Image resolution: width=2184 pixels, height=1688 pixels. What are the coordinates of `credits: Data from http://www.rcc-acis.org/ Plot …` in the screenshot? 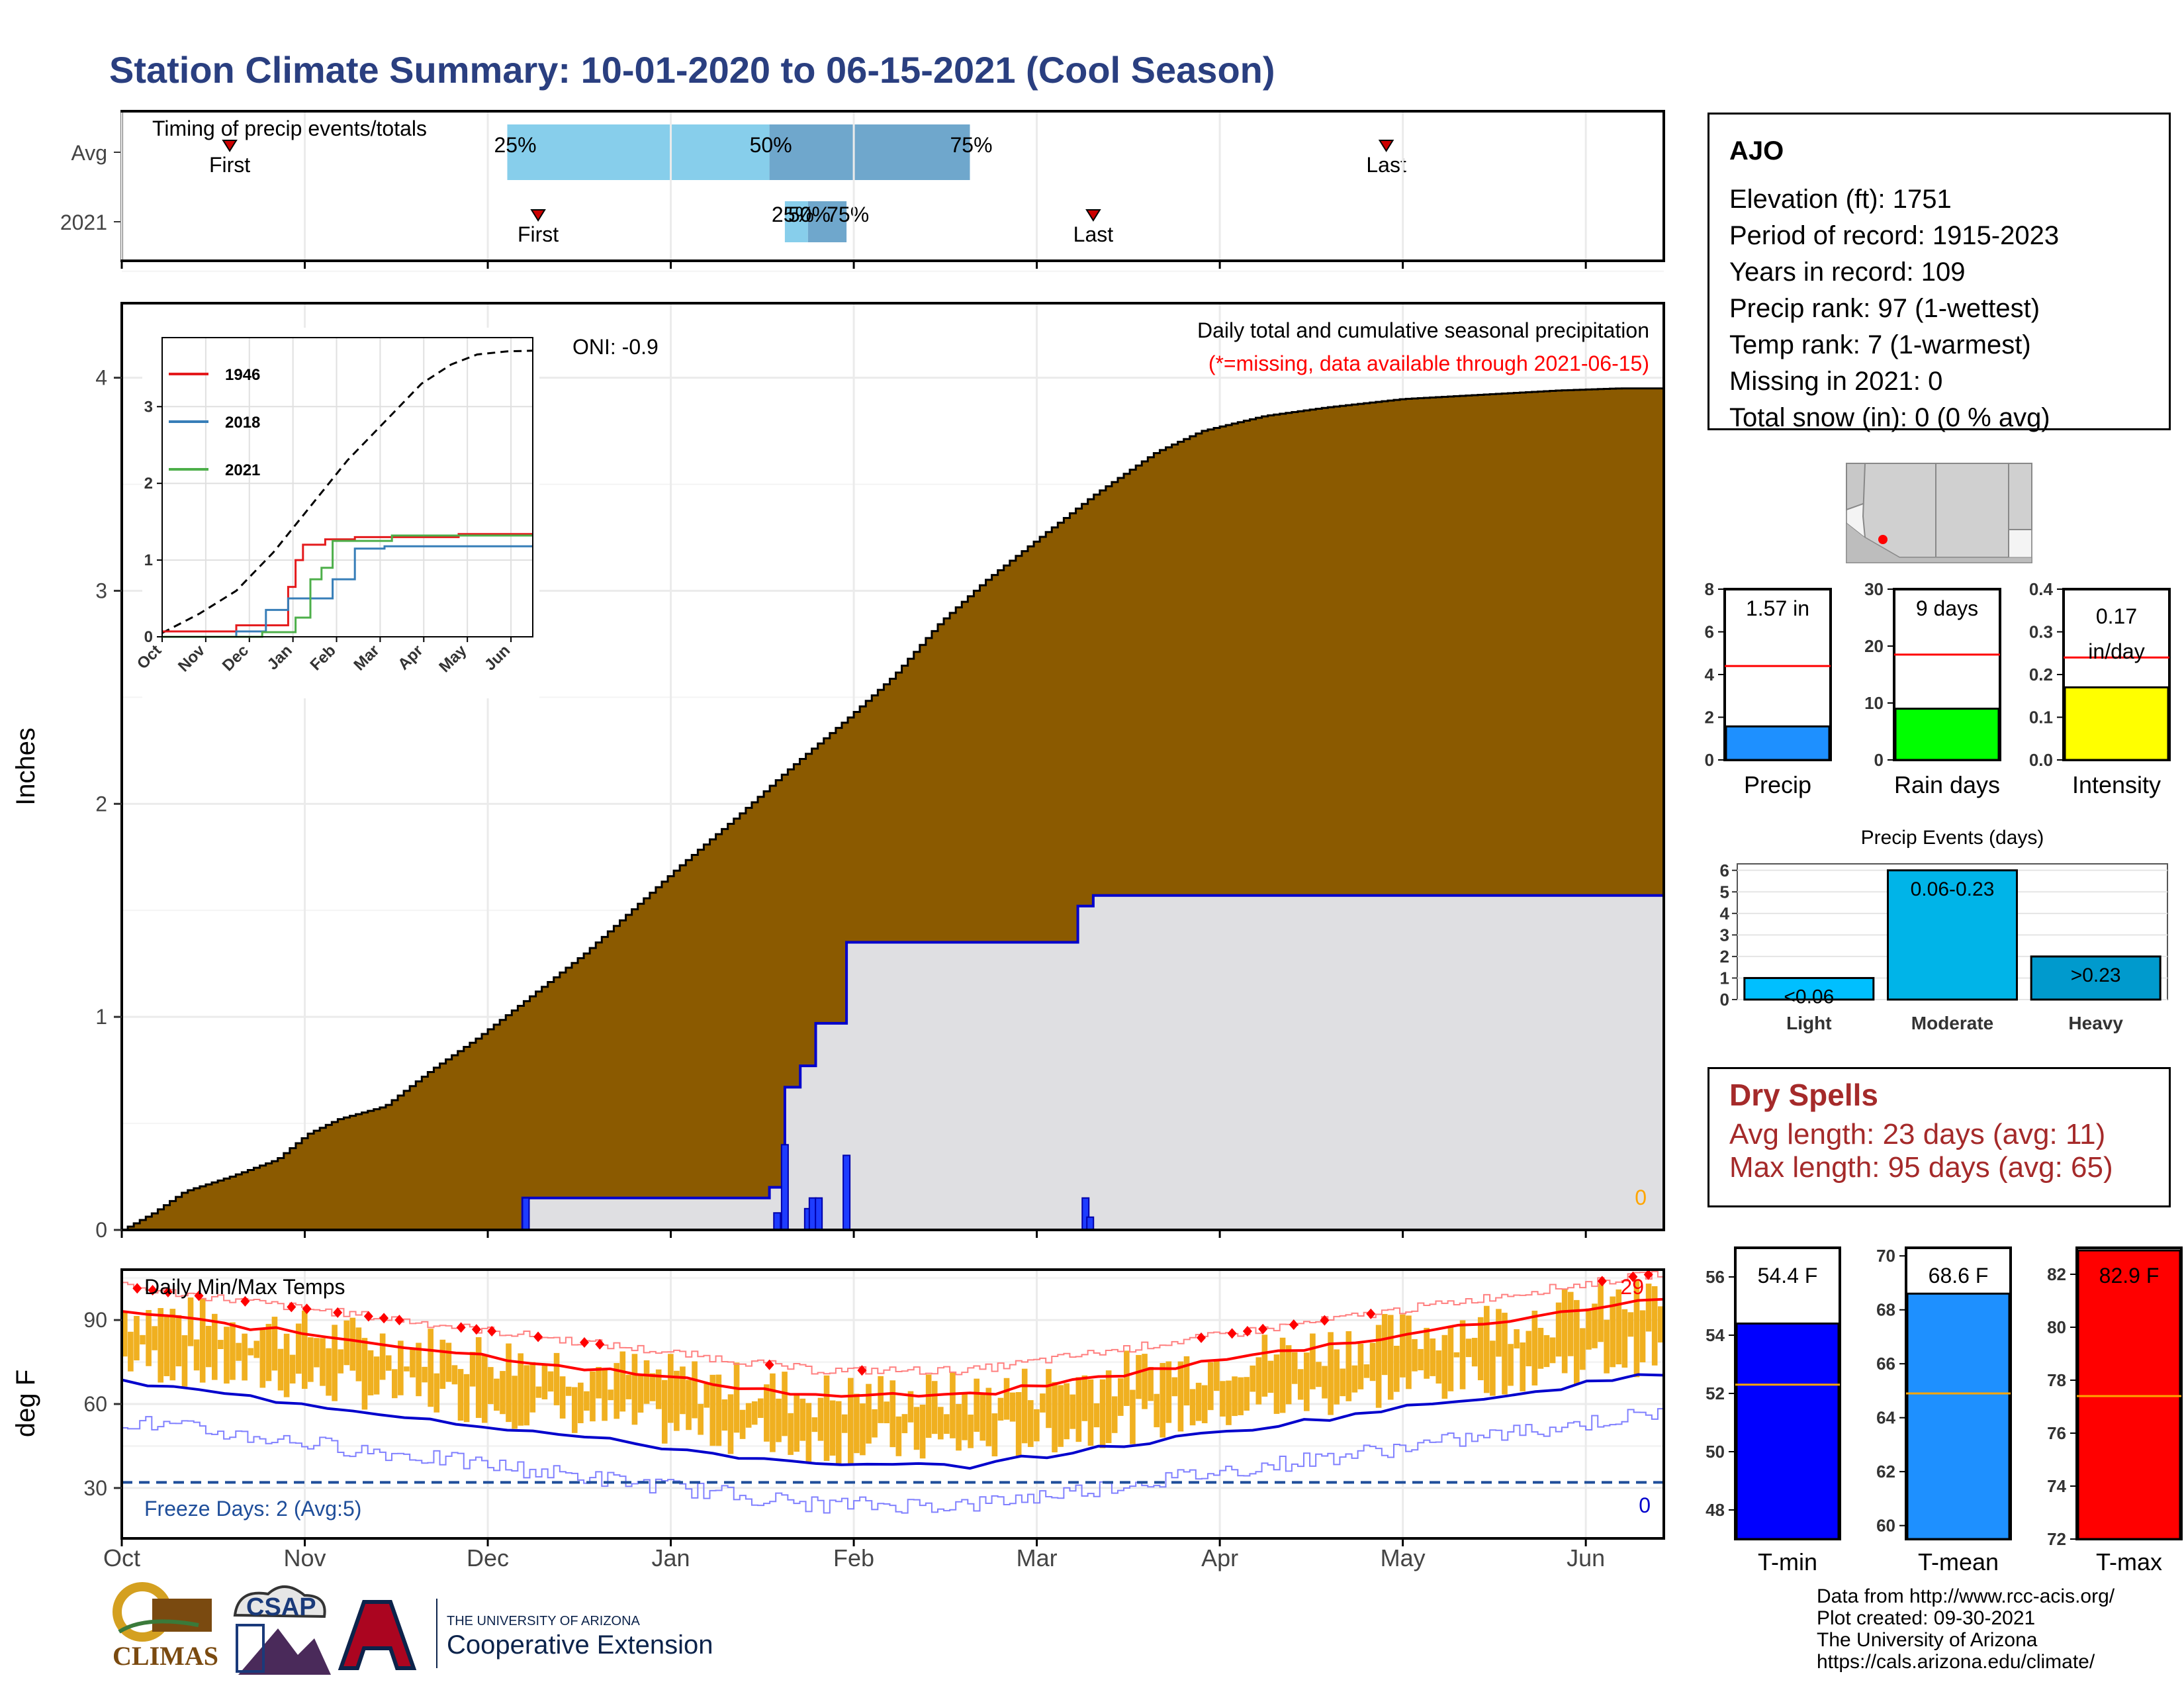 It's located at (1966, 1629).